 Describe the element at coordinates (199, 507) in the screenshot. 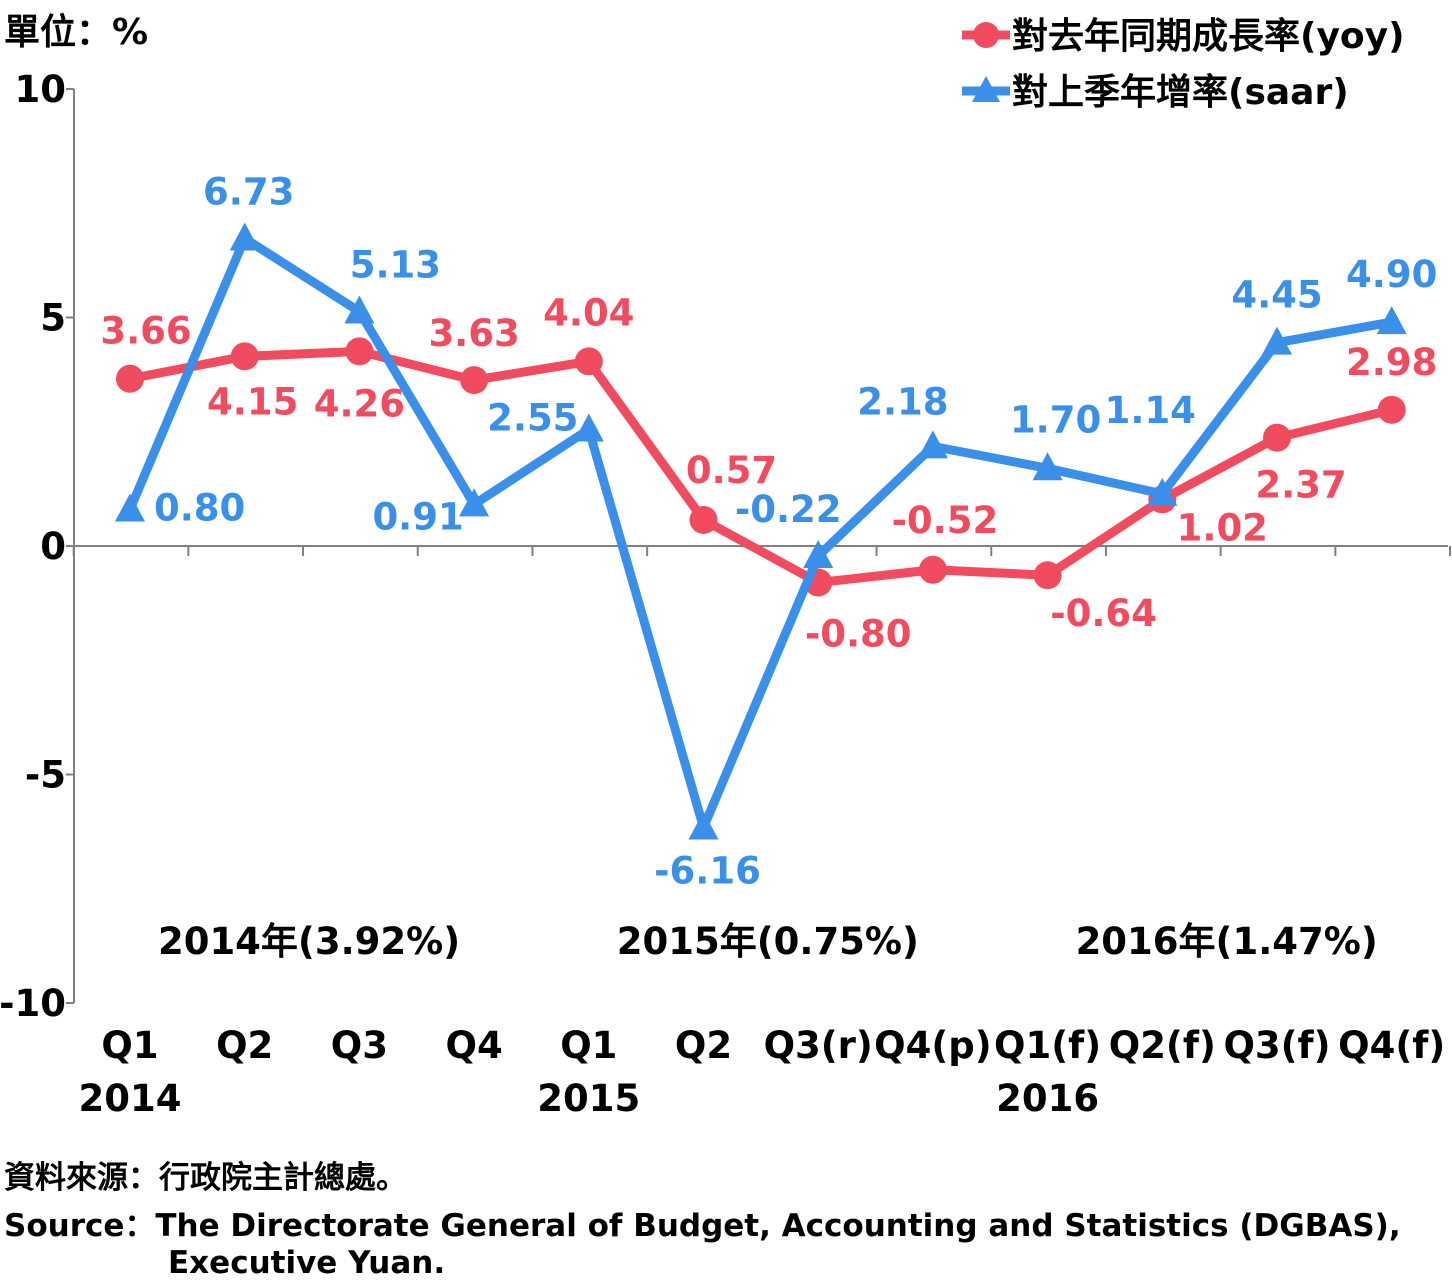

I see `data-label: 0.80` at that location.